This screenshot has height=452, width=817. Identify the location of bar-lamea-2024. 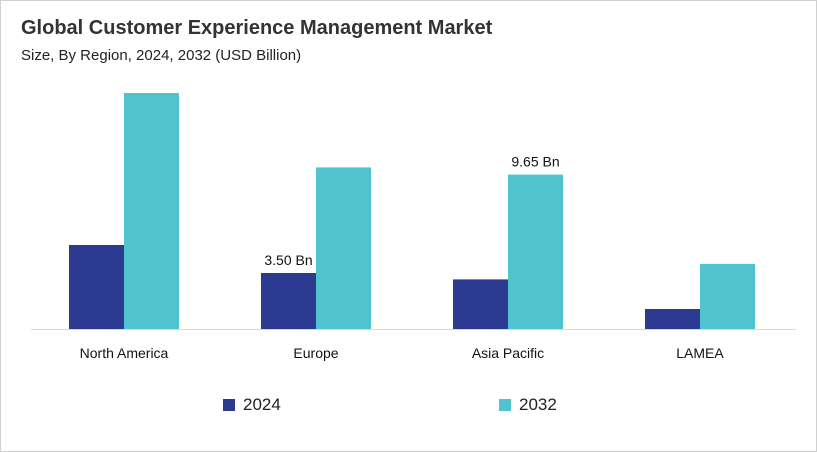
(672, 319).